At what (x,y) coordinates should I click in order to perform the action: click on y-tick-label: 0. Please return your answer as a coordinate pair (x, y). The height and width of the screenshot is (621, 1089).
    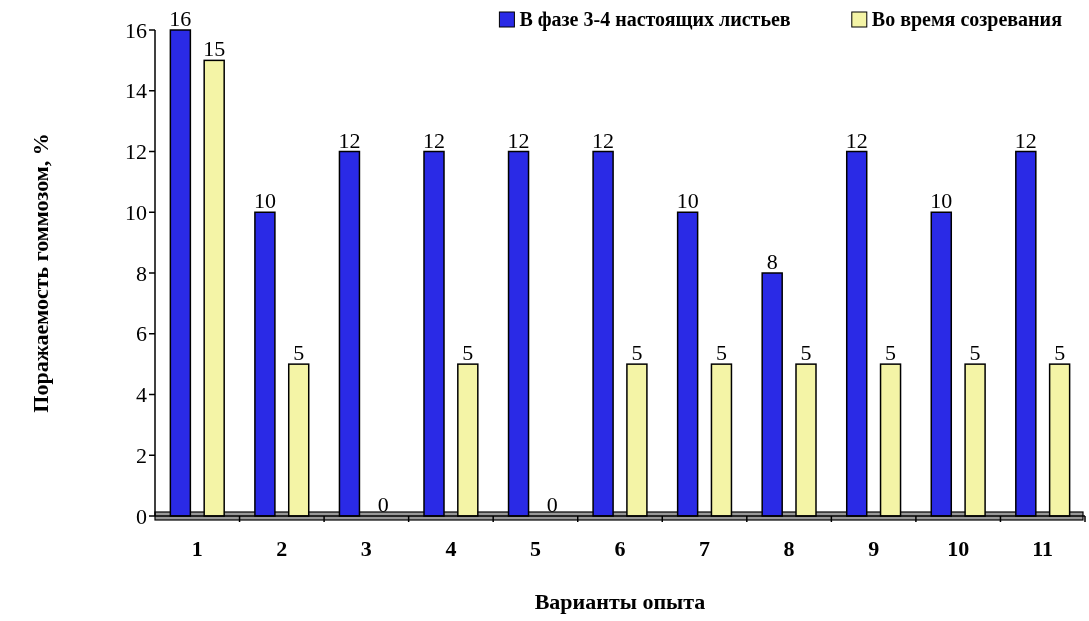
    Looking at the image, I should click on (141, 516).